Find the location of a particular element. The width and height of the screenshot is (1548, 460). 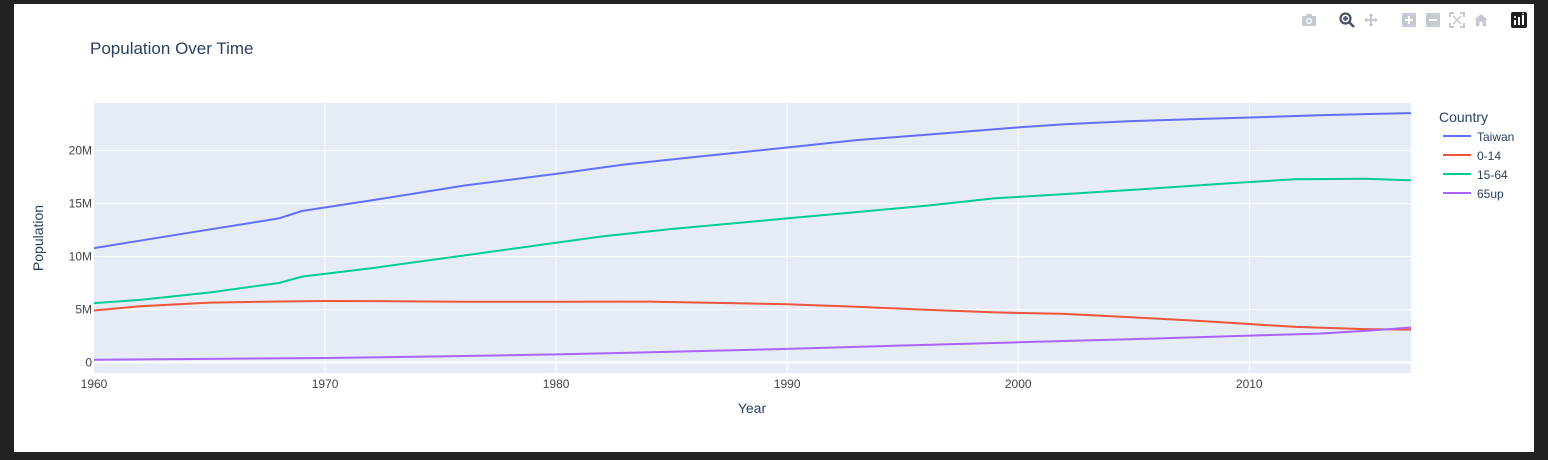

series-line-65up is located at coordinates (752, 343).